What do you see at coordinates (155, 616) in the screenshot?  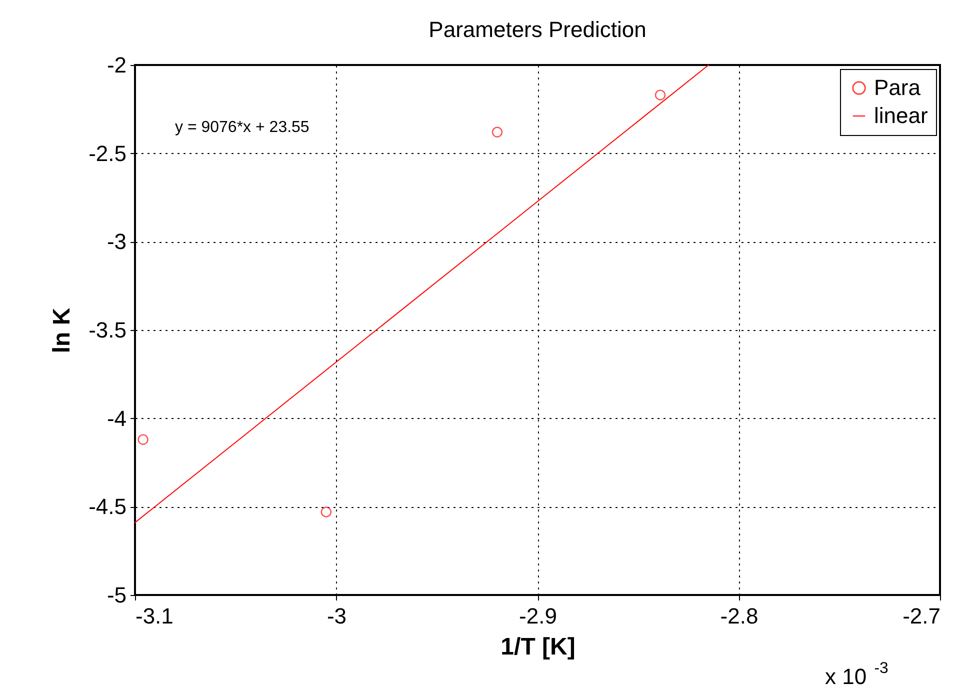 I see `x-tick-label: -3.1` at bounding box center [155, 616].